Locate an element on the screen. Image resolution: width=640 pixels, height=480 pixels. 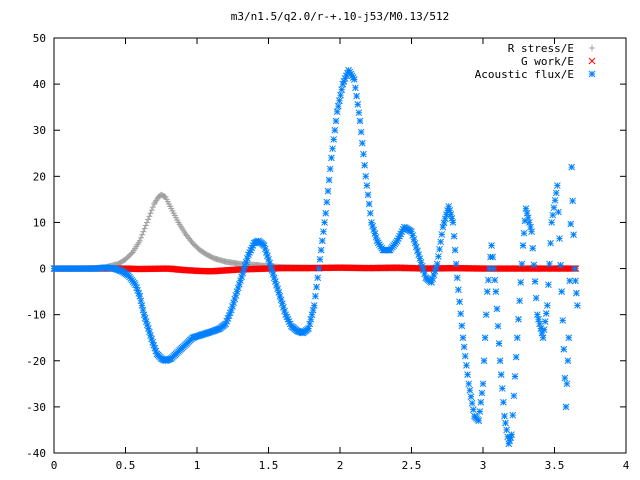
y-tick-label: 50 is located at coordinates (39, 38).